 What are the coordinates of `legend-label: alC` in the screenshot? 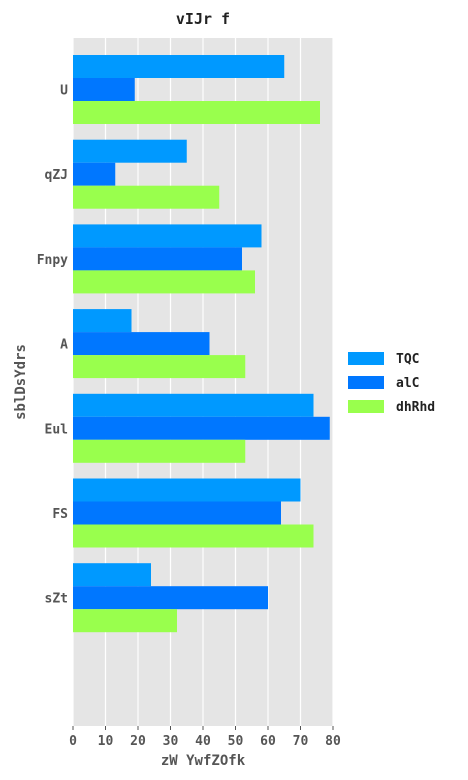 It's located at (407, 383).